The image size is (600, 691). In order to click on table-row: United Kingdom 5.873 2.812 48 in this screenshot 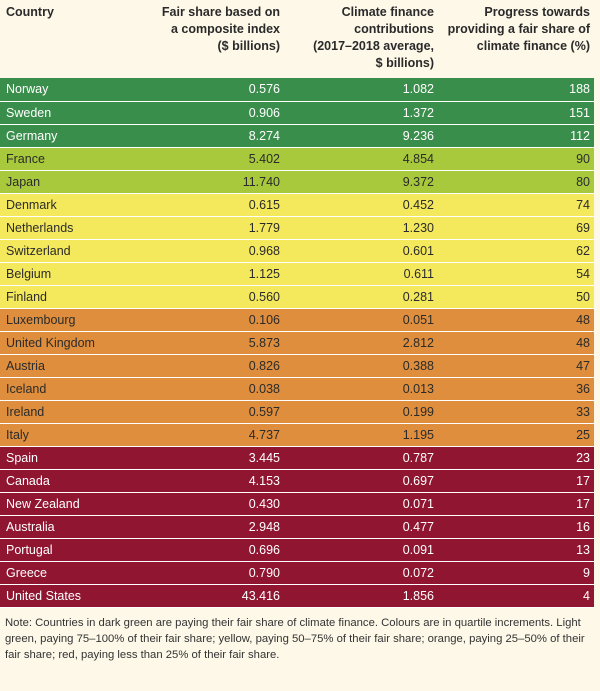, I will do `click(297, 343)`.